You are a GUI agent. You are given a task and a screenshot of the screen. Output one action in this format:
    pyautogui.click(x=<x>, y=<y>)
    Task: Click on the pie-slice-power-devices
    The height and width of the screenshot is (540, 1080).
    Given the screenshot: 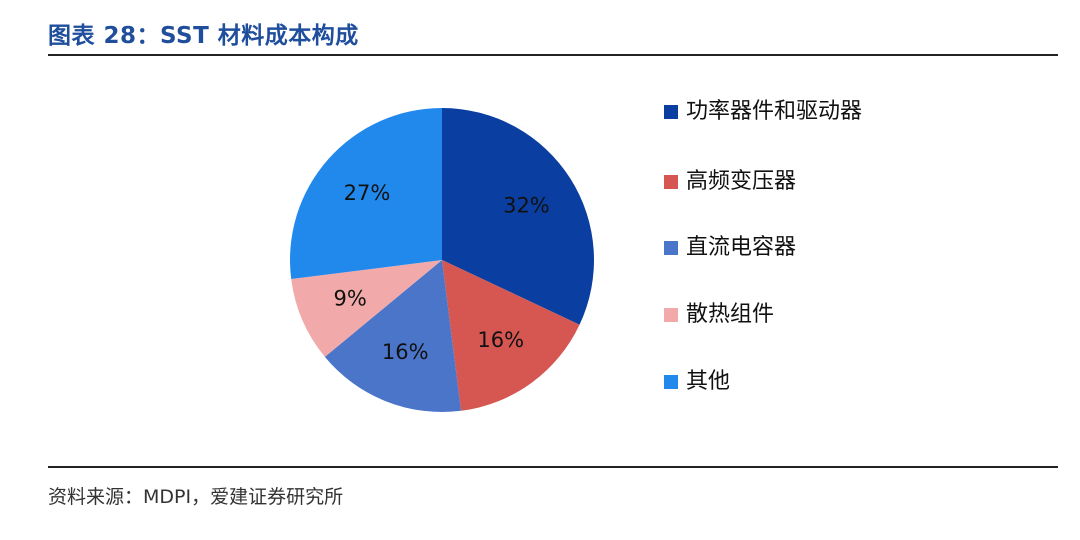 What is the action you would take?
    pyautogui.click(x=518, y=216)
    